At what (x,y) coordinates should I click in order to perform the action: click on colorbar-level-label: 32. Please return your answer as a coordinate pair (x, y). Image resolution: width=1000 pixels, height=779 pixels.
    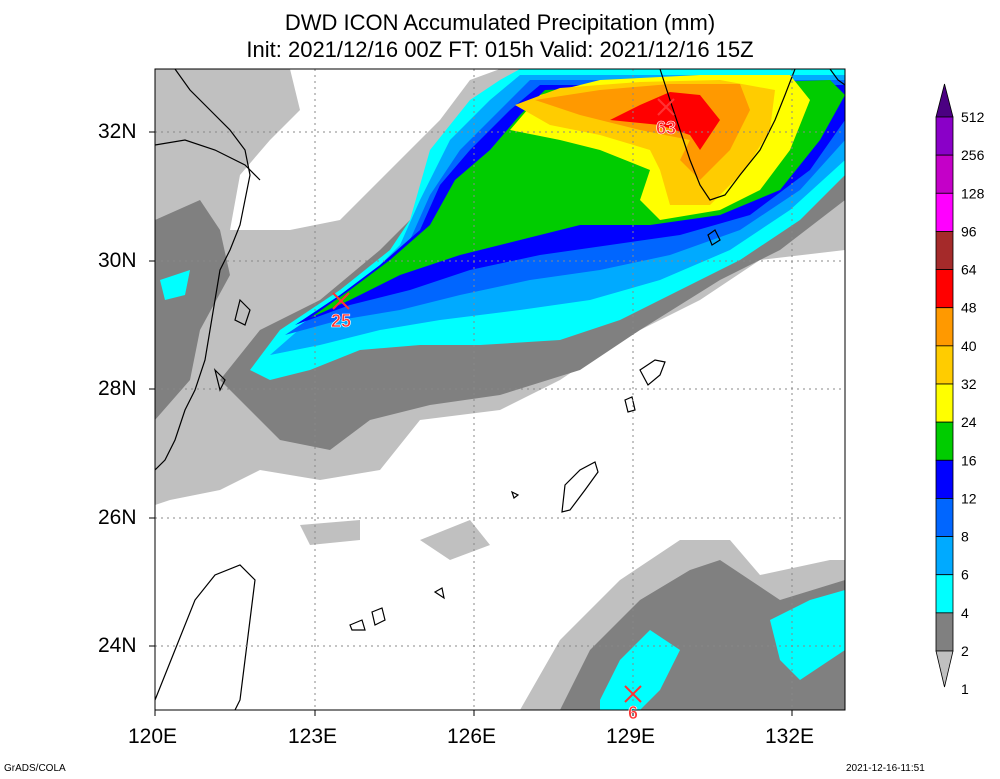
    Looking at the image, I should click on (969, 384).